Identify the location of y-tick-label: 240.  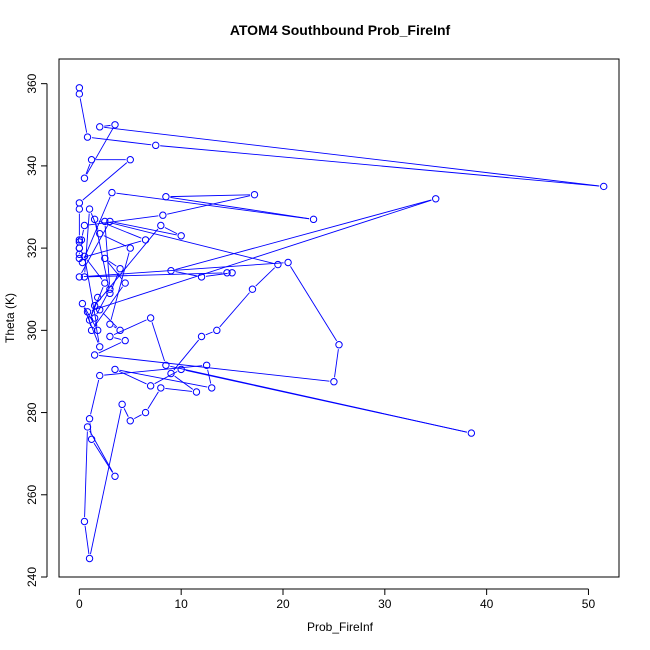
(32, 577).